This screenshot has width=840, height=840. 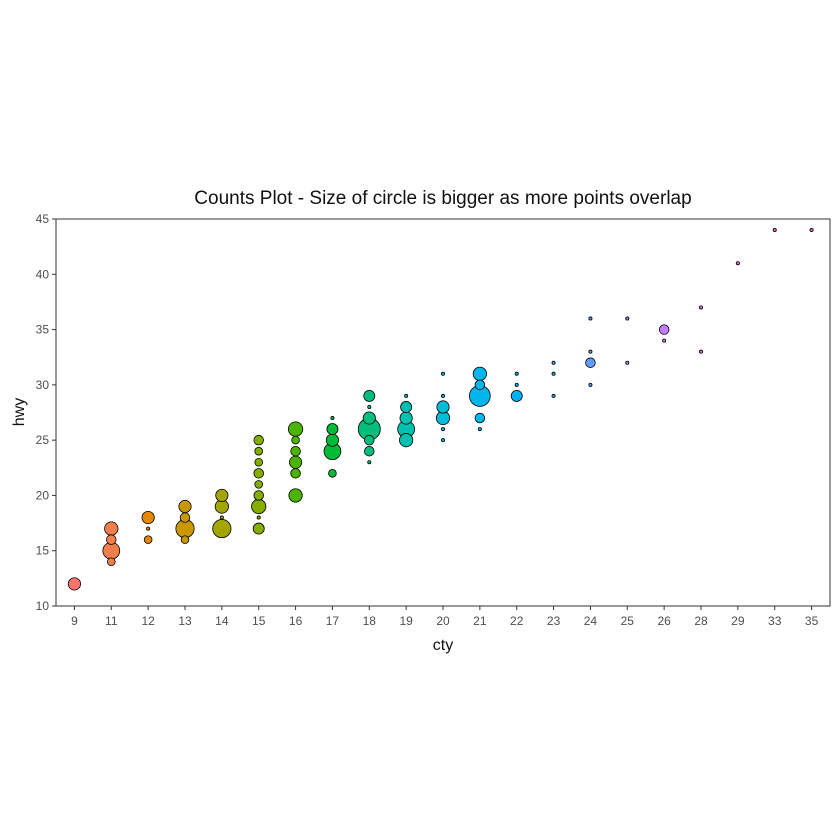 What do you see at coordinates (443, 645) in the screenshot?
I see `x-axis-title: cty` at bounding box center [443, 645].